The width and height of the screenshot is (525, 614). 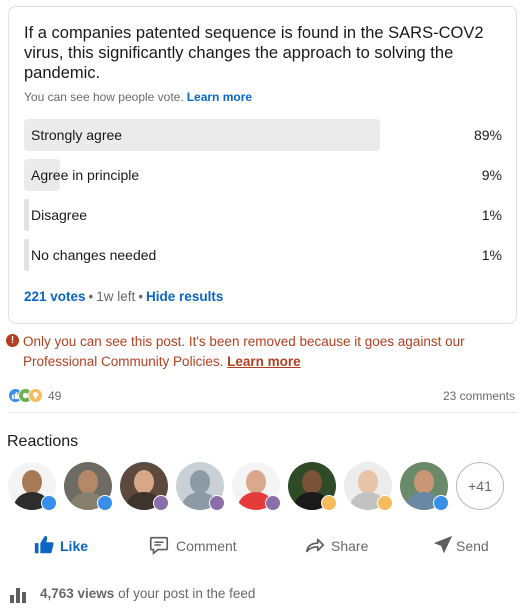 I want to click on poll-visibility-note: You can see how people vote. Learn more, so click(x=138, y=97).